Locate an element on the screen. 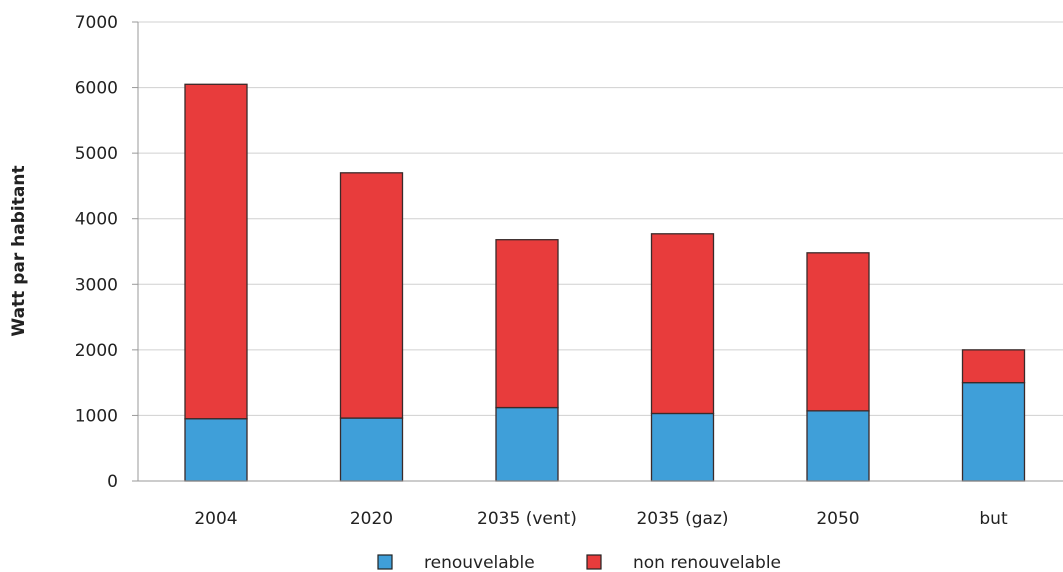 This screenshot has height=572, width=1063. x-tick-label: but is located at coordinates (993, 519).